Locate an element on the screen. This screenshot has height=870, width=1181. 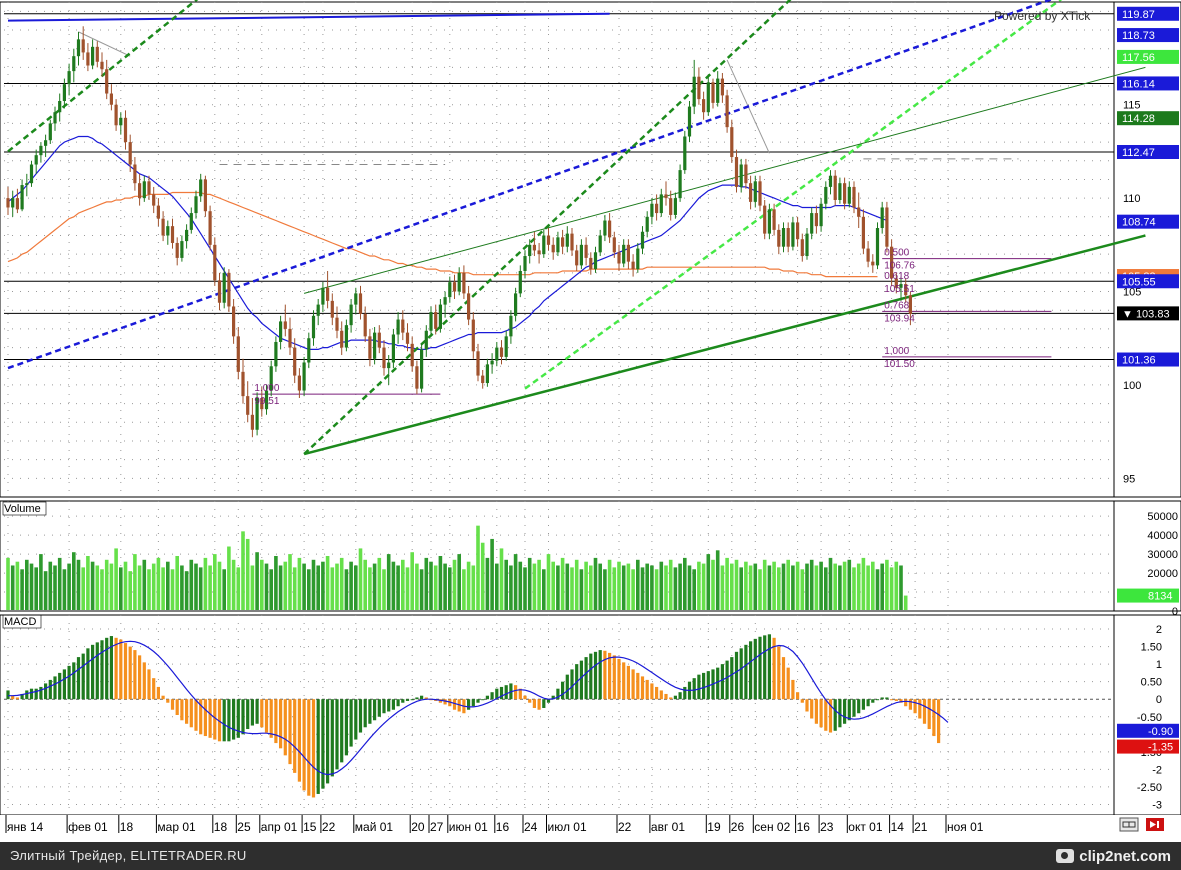
time-axis-label: фев 01 is located at coordinates (88, 827).